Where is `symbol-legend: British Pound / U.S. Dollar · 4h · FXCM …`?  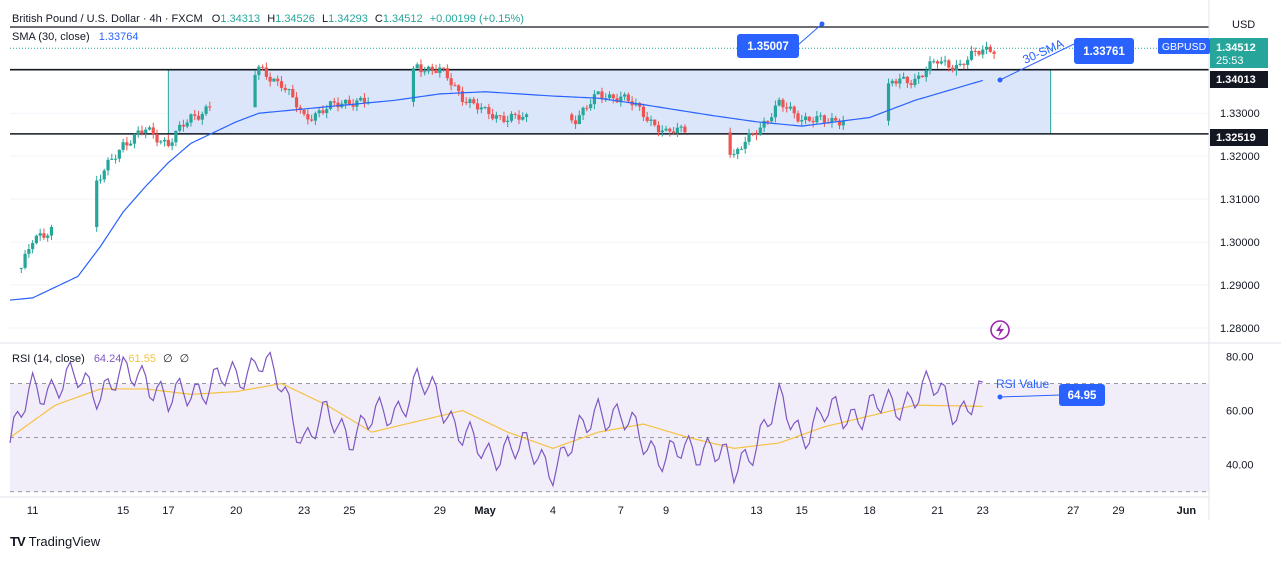
symbol-legend: British Pound / U.S. Dollar · 4h · FXCM … is located at coordinates (268, 19).